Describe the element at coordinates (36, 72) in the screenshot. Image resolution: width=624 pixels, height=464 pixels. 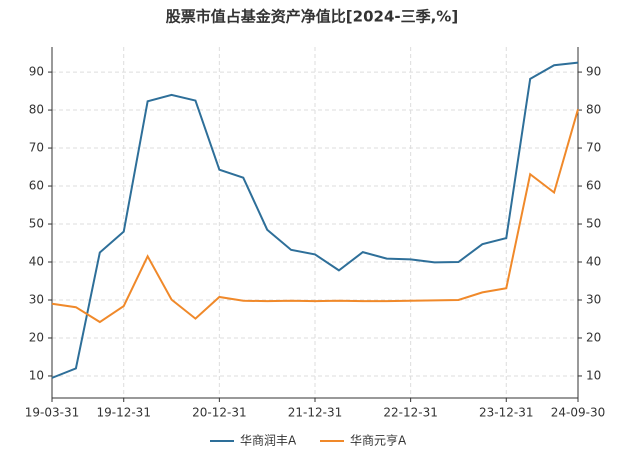
I see `y-tick-label: 90` at that location.